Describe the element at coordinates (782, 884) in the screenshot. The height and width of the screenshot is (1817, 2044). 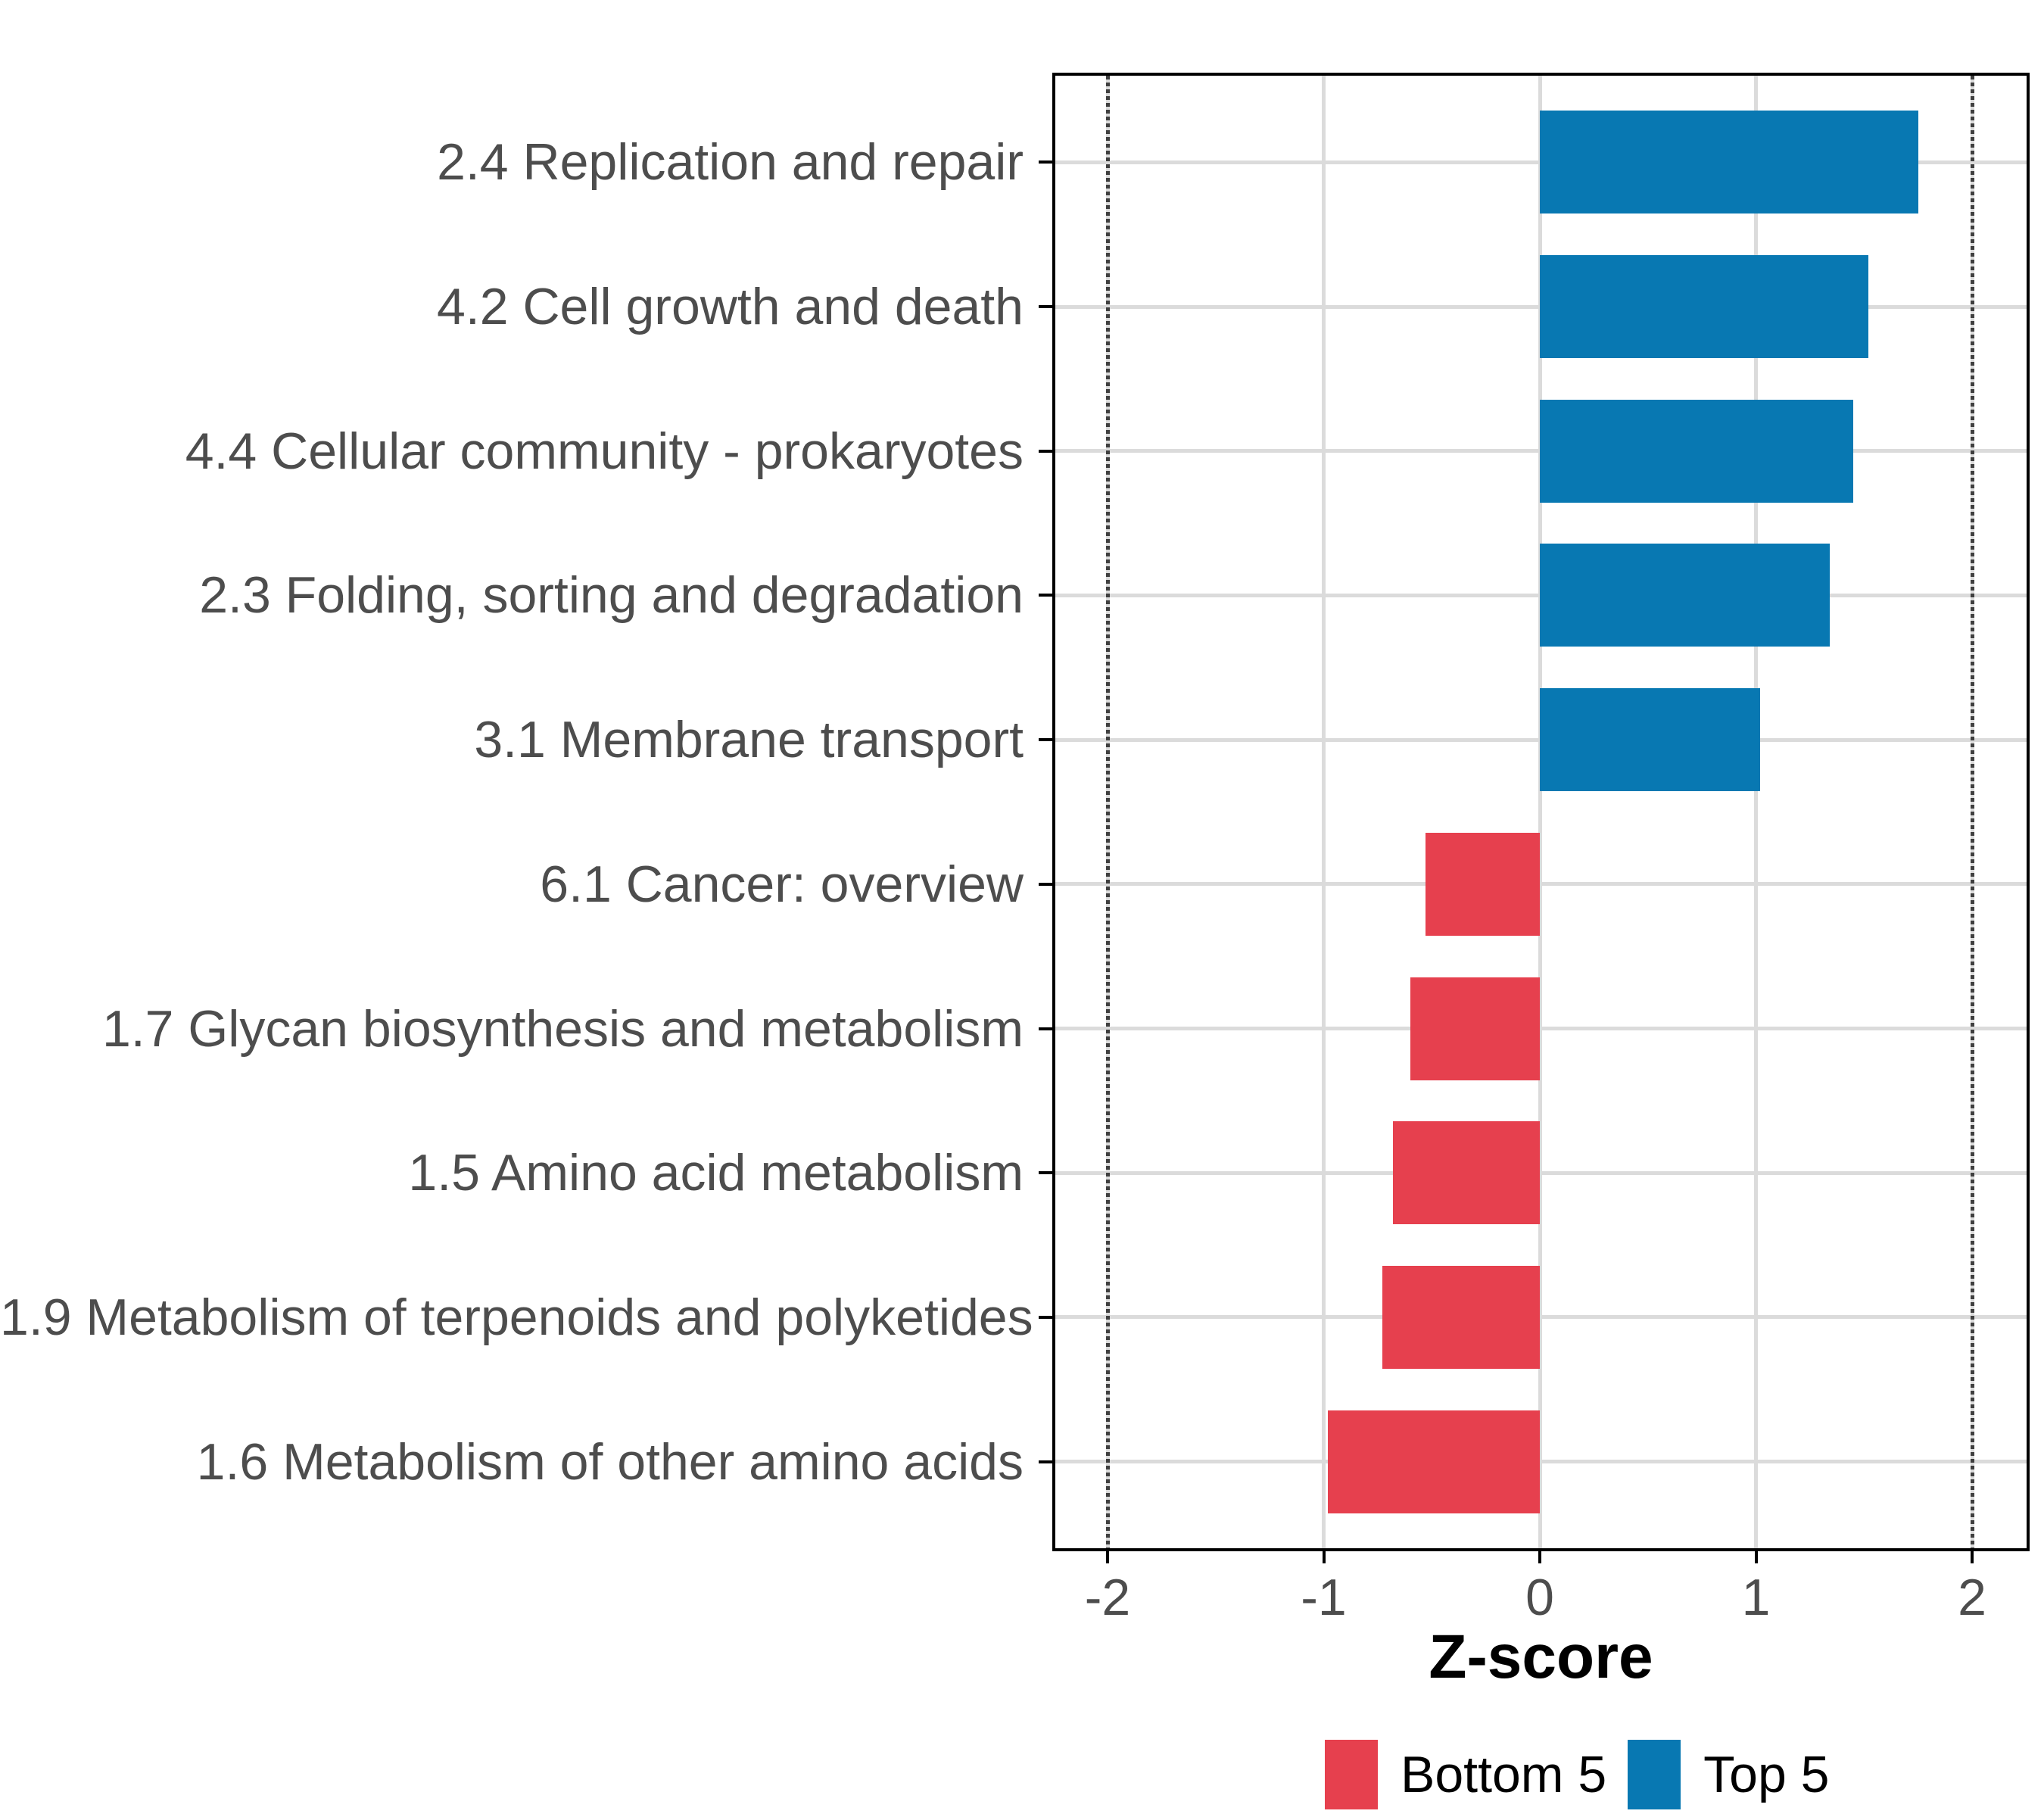
I see `category-label-6-1-cancer-overview: 6.1 Cancer: overview` at that location.